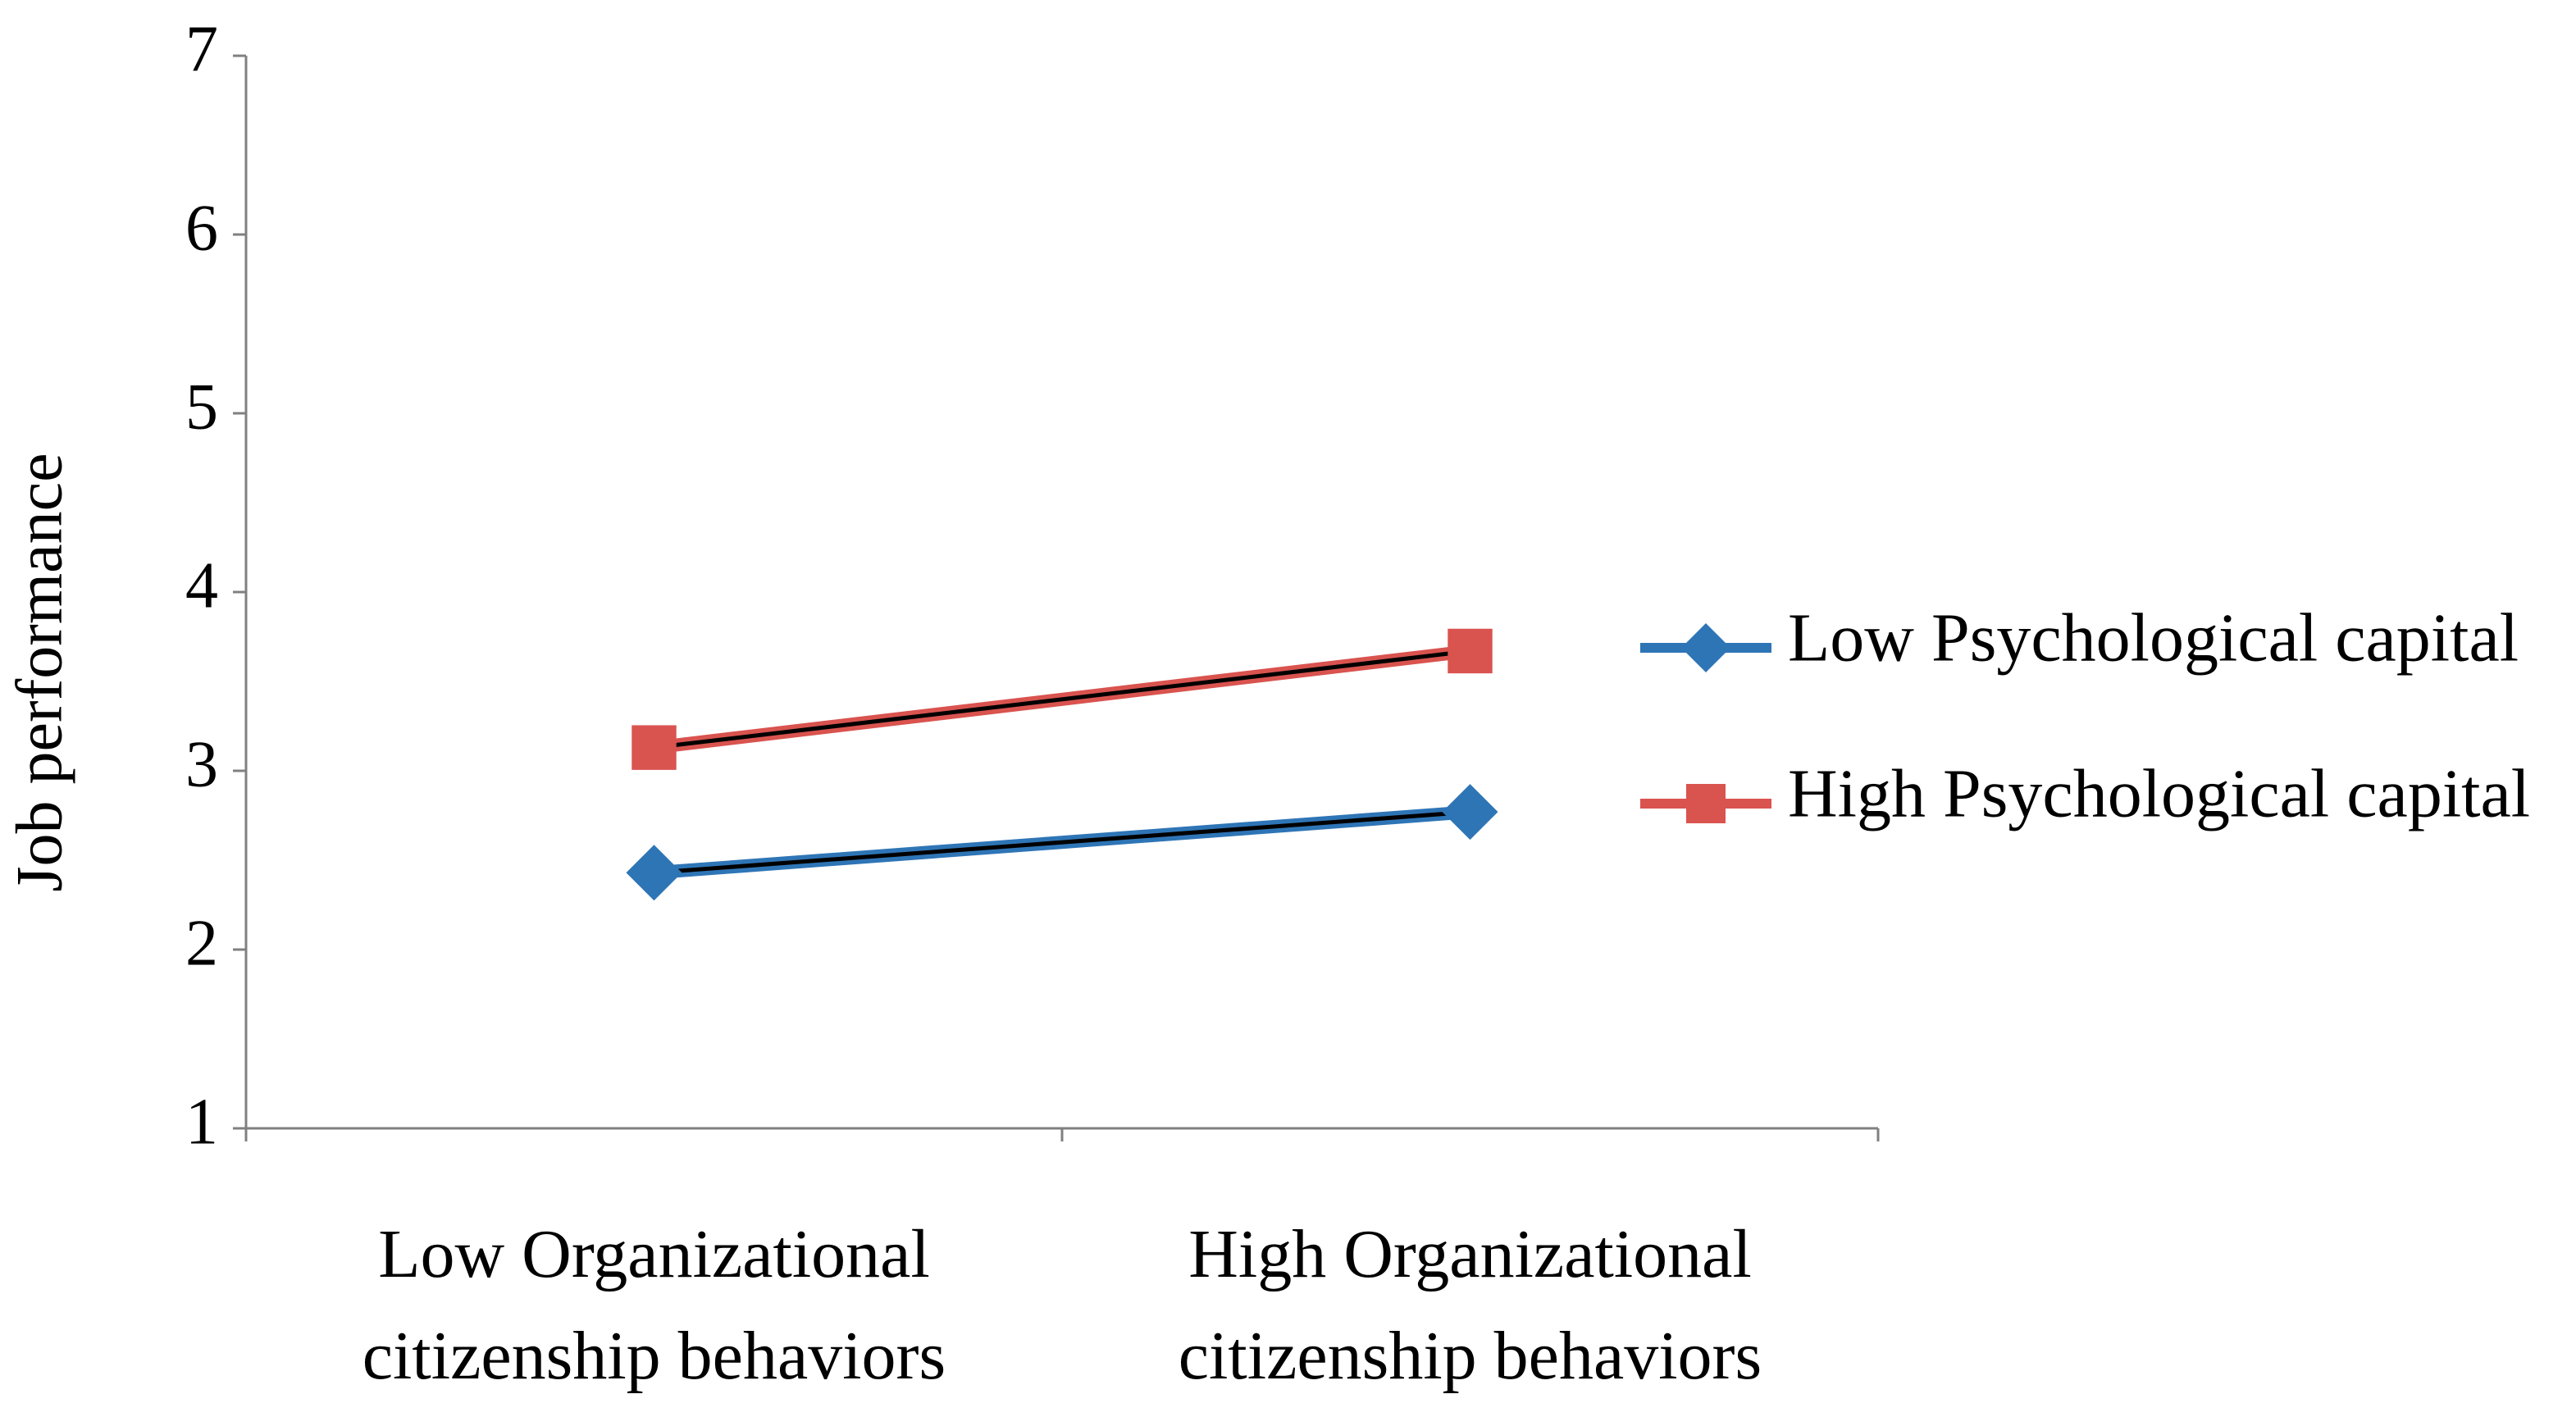 The image size is (2576, 1426). Describe the element at coordinates (201, 943) in the screenshot. I see `y-tick-label: 2` at that location.